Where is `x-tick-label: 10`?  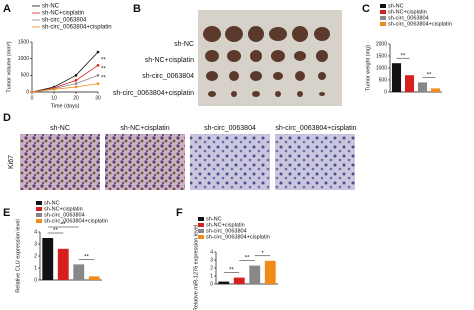 x-tick-label: 10 is located at coordinates (54, 98).